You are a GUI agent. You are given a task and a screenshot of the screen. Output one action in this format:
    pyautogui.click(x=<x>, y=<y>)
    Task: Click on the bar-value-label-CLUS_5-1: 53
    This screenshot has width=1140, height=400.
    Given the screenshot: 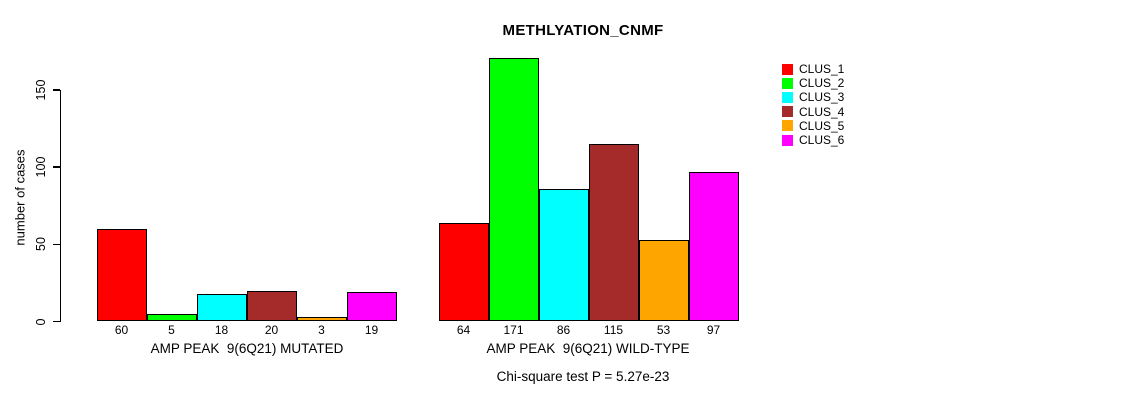 What is the action you would take?
    pyautogui.click(x=663, y=330)
    